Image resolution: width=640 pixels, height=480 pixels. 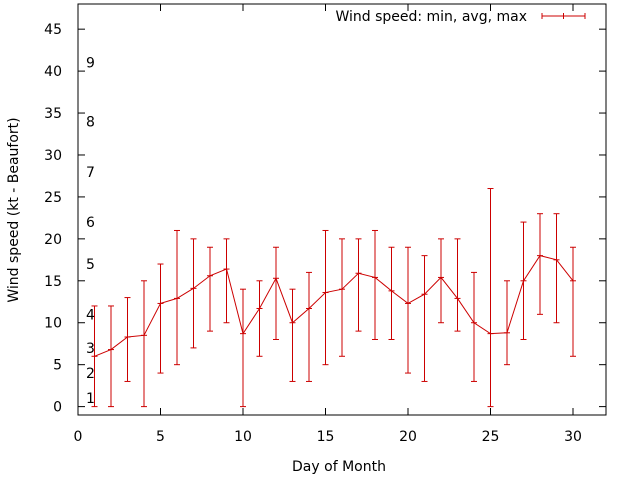 What do you see at coordinates (90, 374) in the screenshot?
I see `beaufort-label: 2` at bounding box center [90, 374].